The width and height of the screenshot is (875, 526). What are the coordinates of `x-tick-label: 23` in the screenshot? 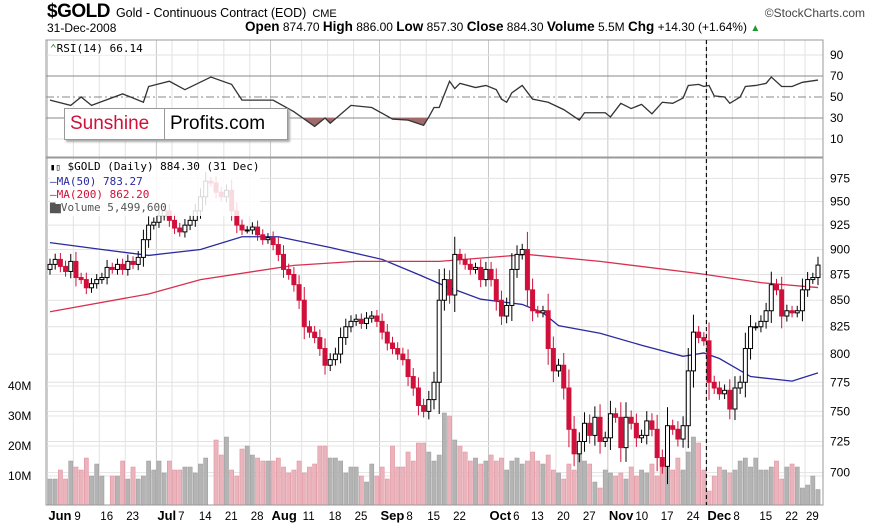 It's located at (132, 517).